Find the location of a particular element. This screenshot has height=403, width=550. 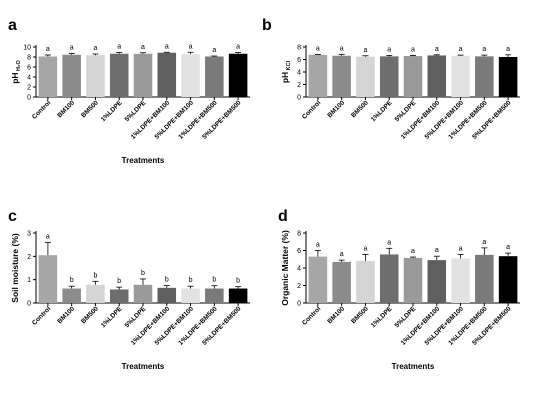

bar-5%LDPE is located at coordinates (413, 280).